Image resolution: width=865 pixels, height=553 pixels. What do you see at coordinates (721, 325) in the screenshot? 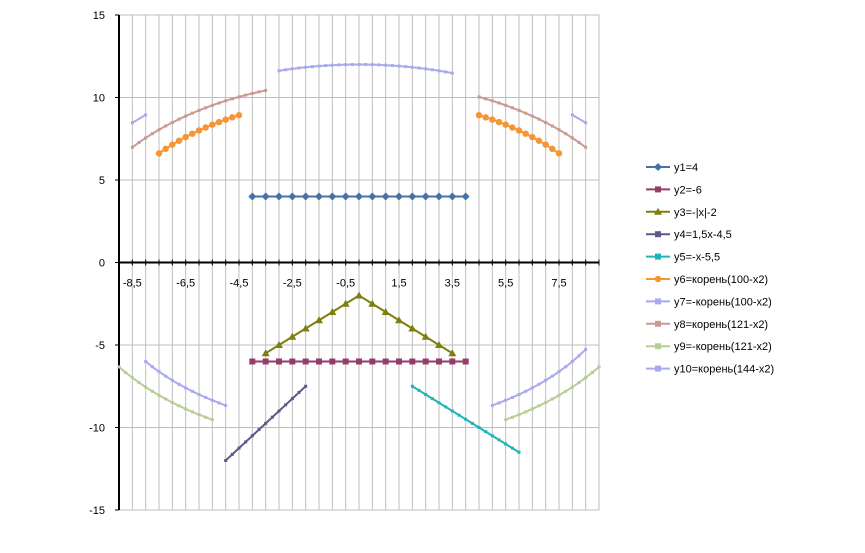
I see `legend-label: y8=корень(121-x2)` at bounding box center [721, 325].